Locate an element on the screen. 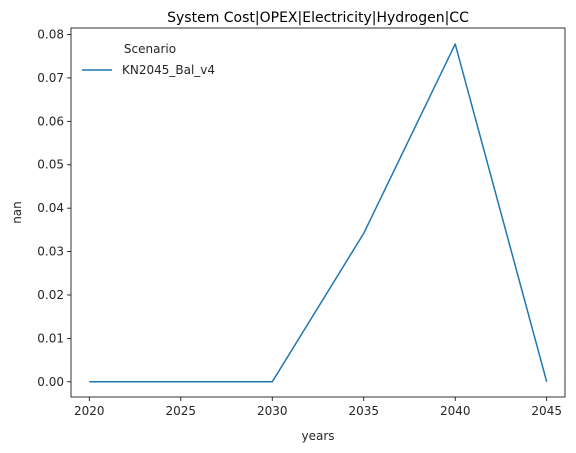  y-ticks: 0.00 0.01 0.02 0.03 0.04 0.05 0.06 0.07 0.08 is located at coordinates (54, 208).